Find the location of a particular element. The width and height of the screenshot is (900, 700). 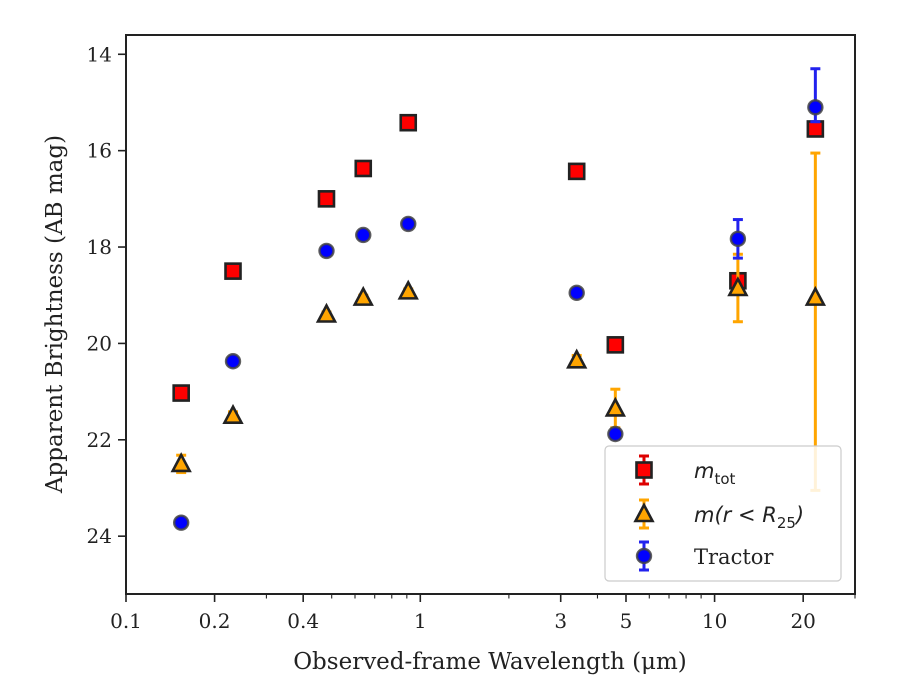

y-tick-label: 22 is located at coordinates (99, 440).